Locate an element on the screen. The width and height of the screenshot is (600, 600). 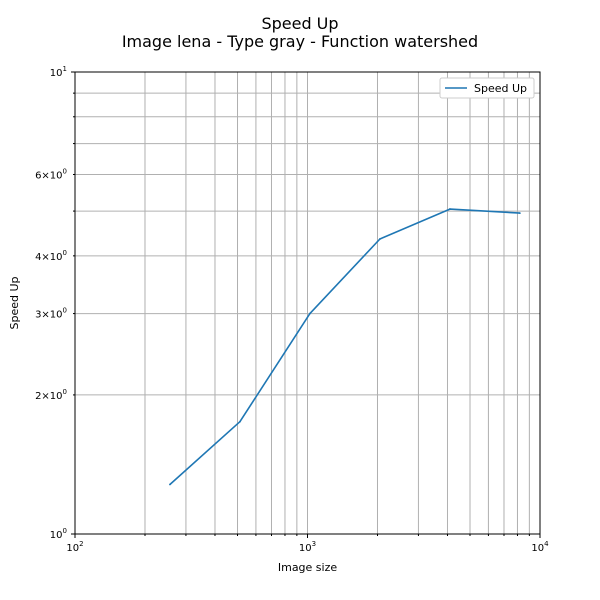
chart-title: Speed Up is located at coordinates (300, 23).